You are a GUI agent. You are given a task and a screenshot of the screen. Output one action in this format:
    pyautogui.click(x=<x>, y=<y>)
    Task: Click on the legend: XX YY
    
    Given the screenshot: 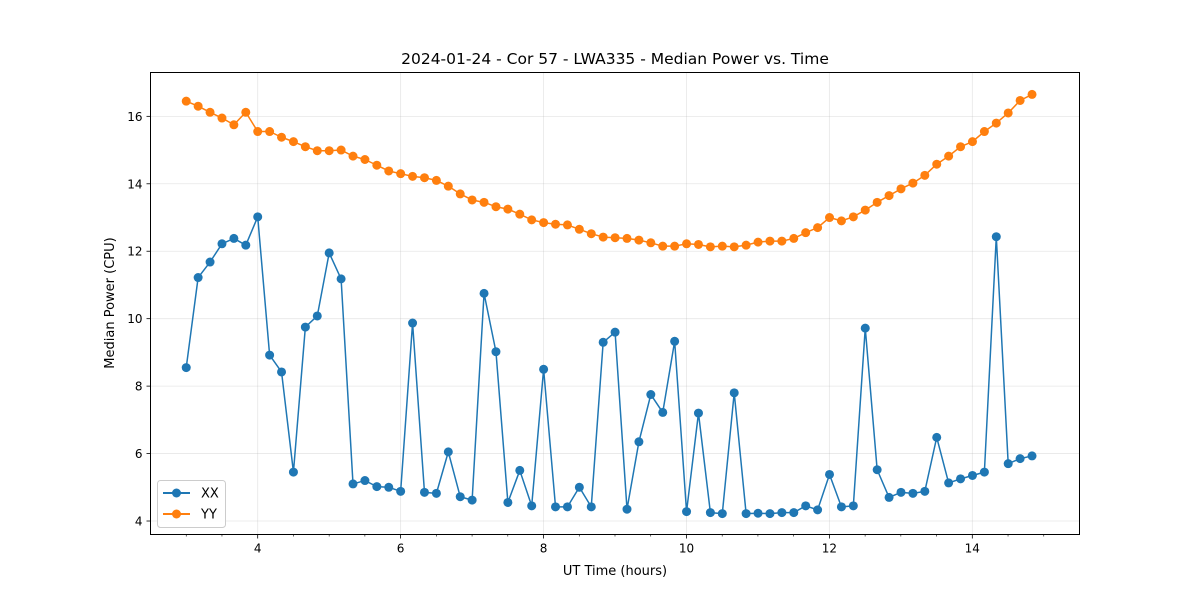 What is the action you would take?
    pyautogui.click(x=191, y=504)
    